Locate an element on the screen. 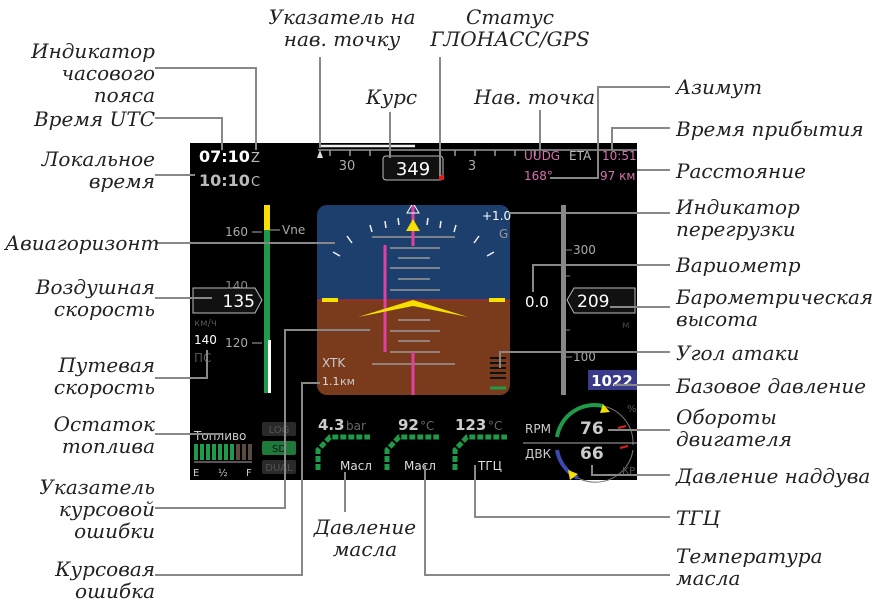 The image size is (881, 611). engine-gauges: 4.3 bar Масл 92 °C Масл 123 °C ТГЦ is located at coordinates (411, 444).